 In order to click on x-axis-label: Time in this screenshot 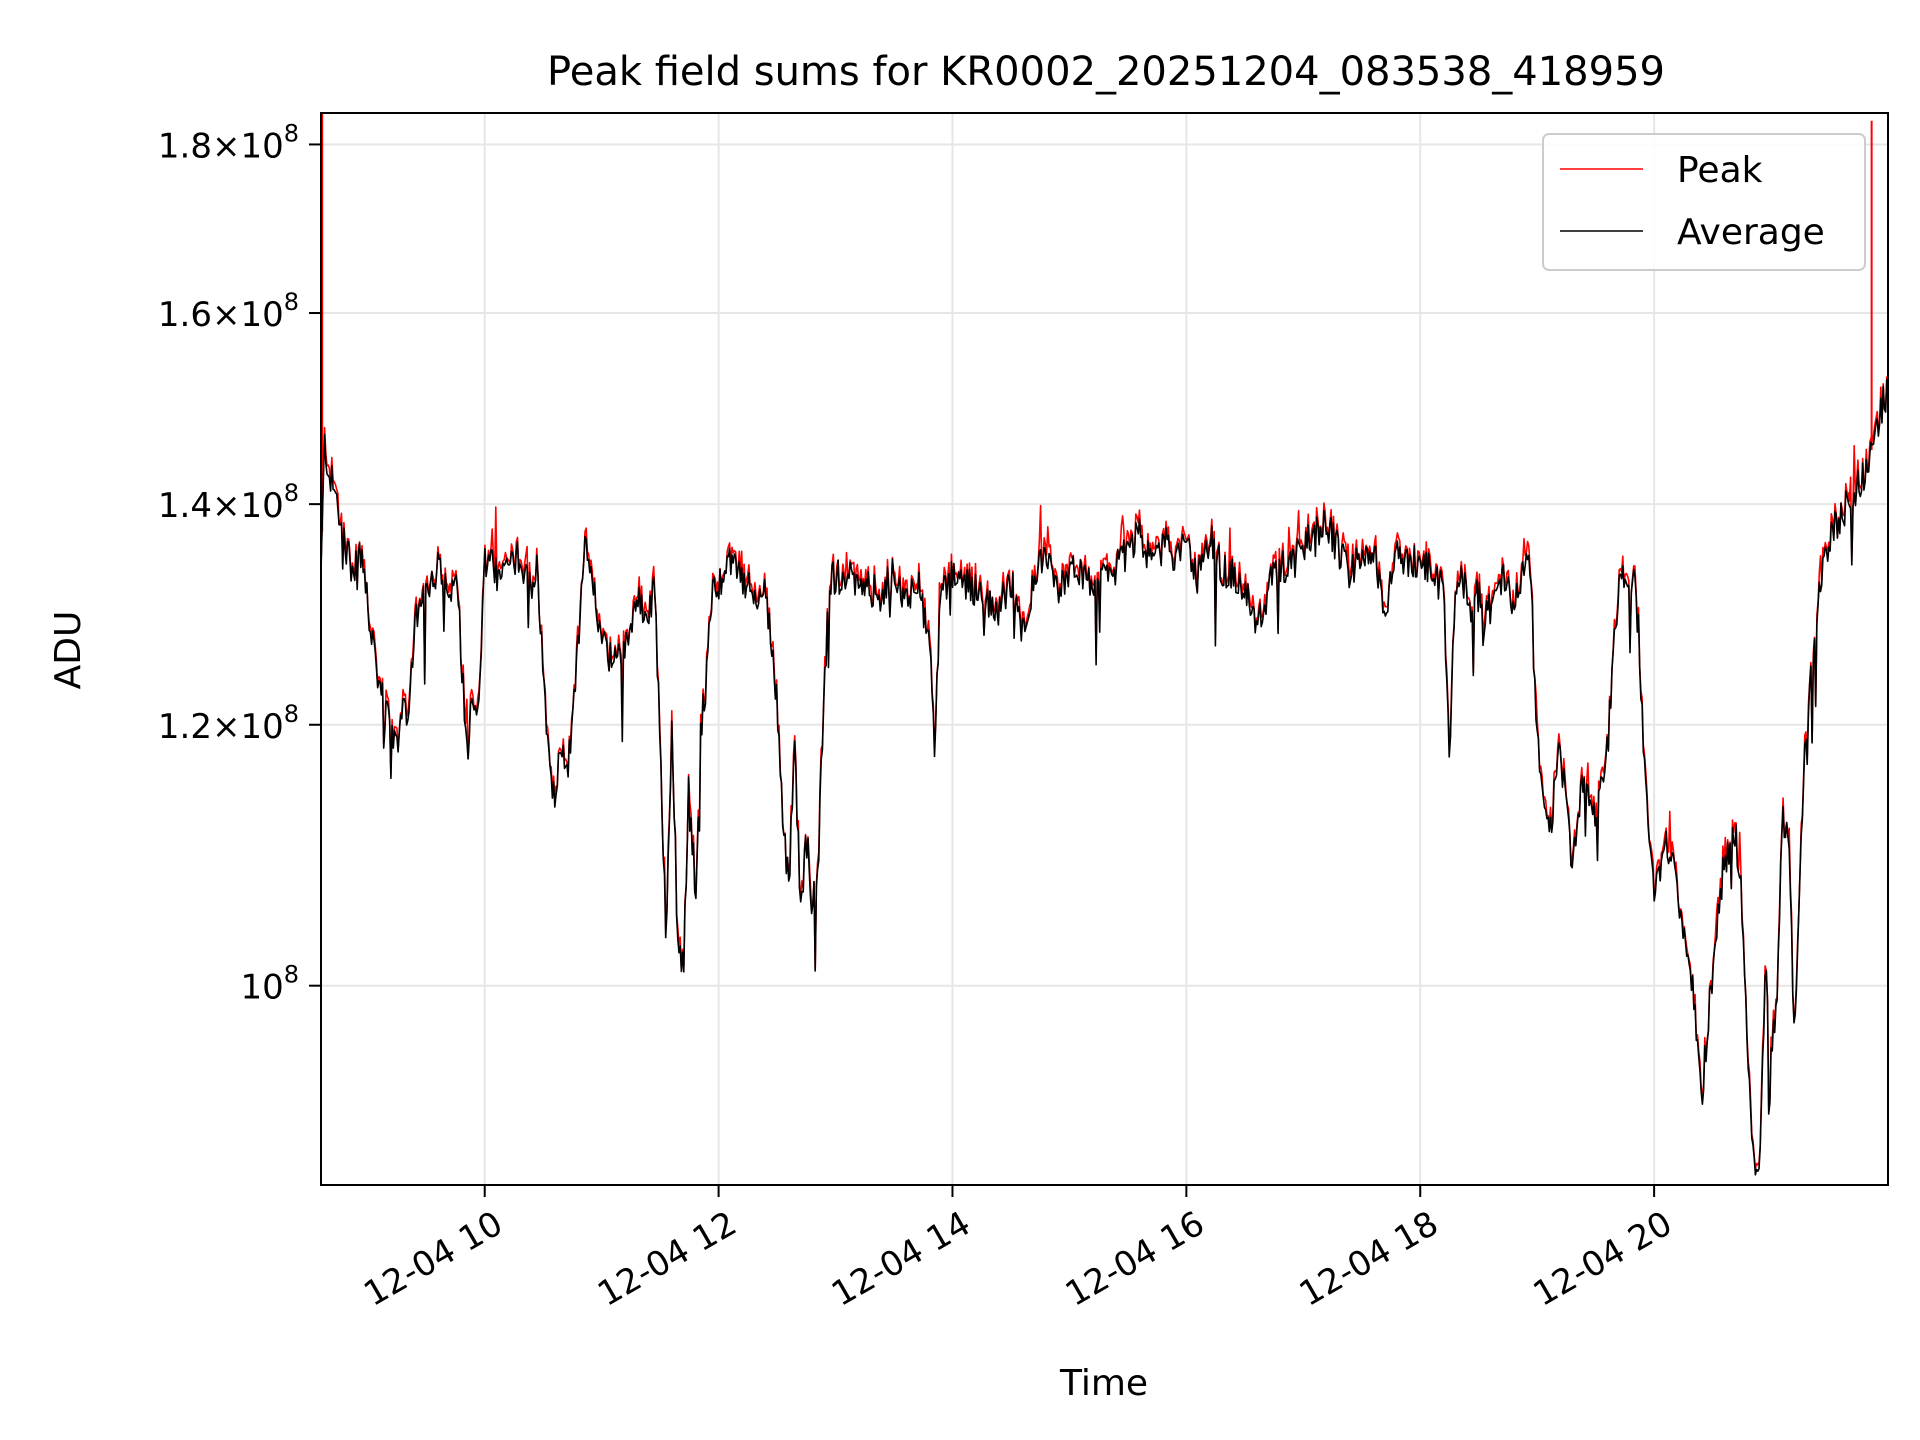, I will do `click(1103, 1383)`.